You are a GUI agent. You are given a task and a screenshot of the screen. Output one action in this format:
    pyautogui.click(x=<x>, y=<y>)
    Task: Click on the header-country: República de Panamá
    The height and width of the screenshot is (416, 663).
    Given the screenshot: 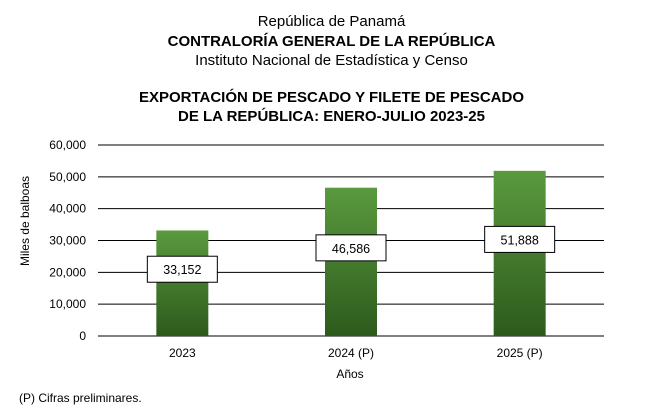 What is the action you would take?
    pyautogui.click(x=331, y=21)
    